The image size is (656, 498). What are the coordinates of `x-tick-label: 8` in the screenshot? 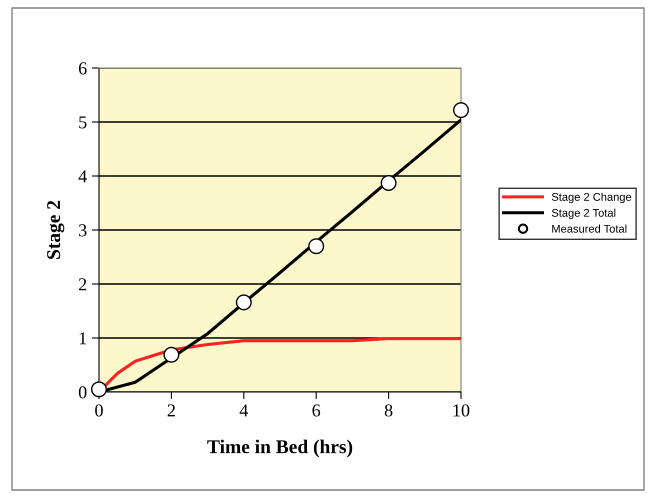 It's located at (388, 410).